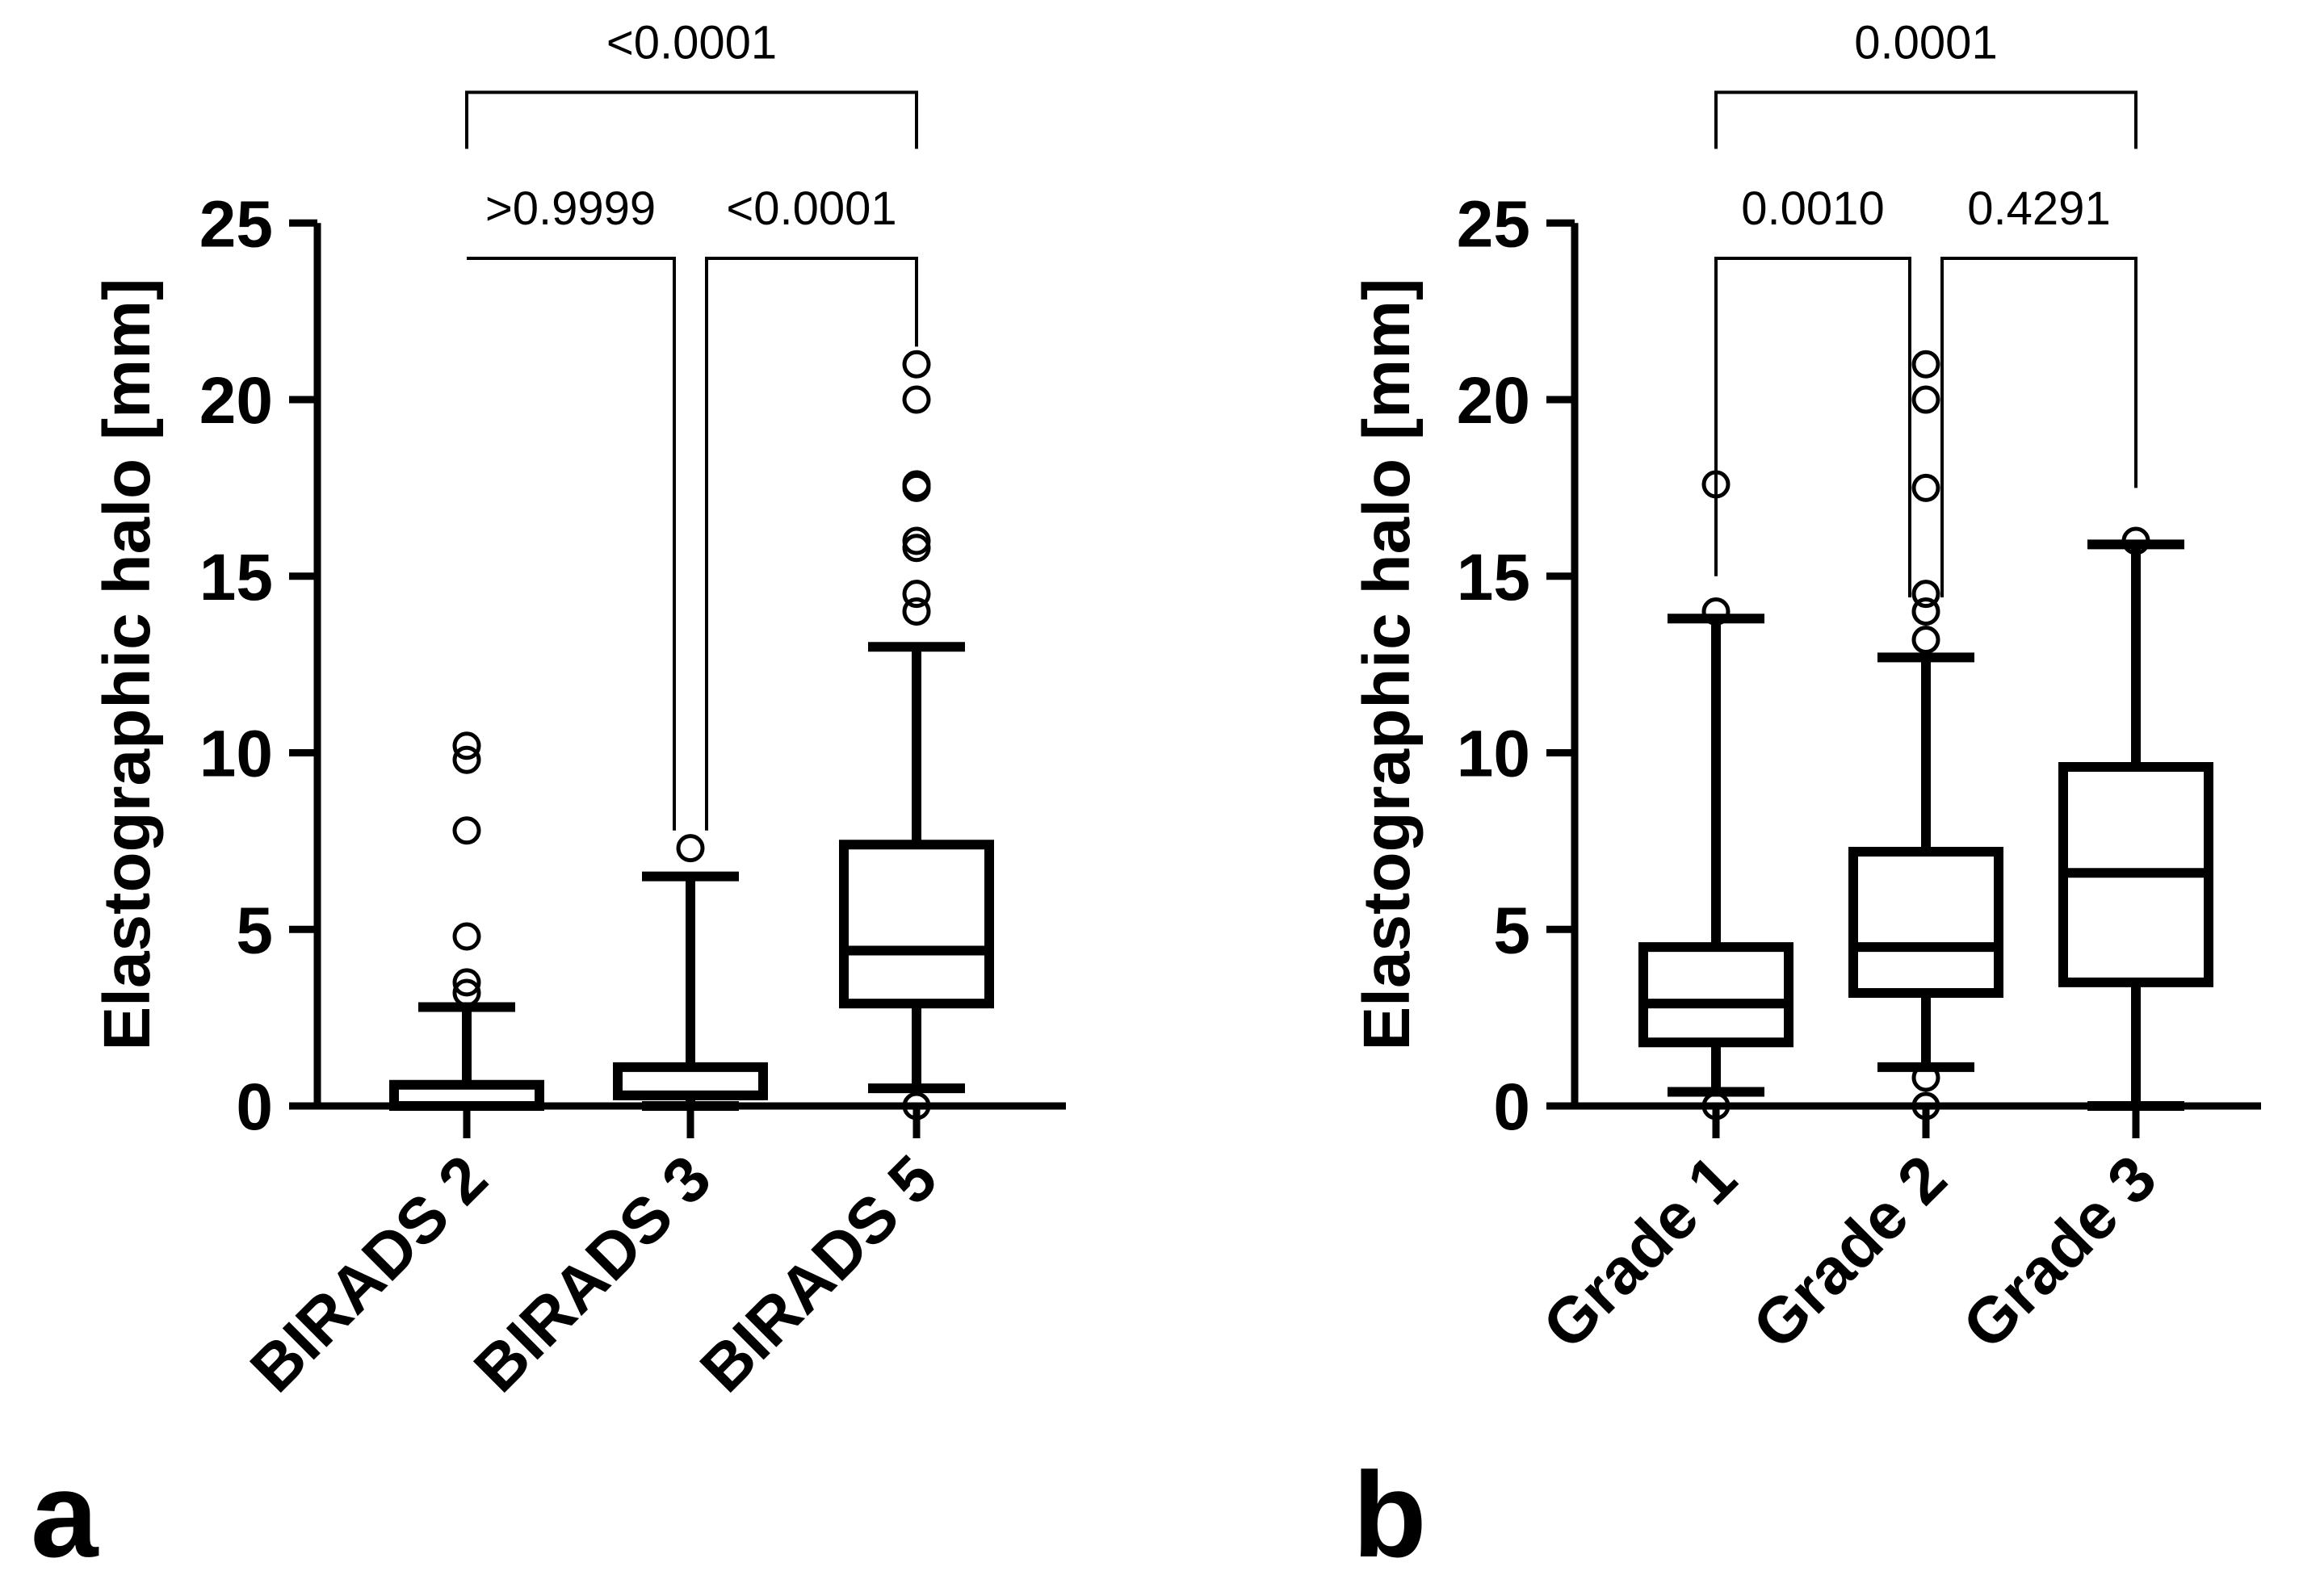 This screenshot has height=1596, width=2299. Describe the element at coordinates (570, 208) in the screenshot. I see `p-value-label: >0.9999` at that location.